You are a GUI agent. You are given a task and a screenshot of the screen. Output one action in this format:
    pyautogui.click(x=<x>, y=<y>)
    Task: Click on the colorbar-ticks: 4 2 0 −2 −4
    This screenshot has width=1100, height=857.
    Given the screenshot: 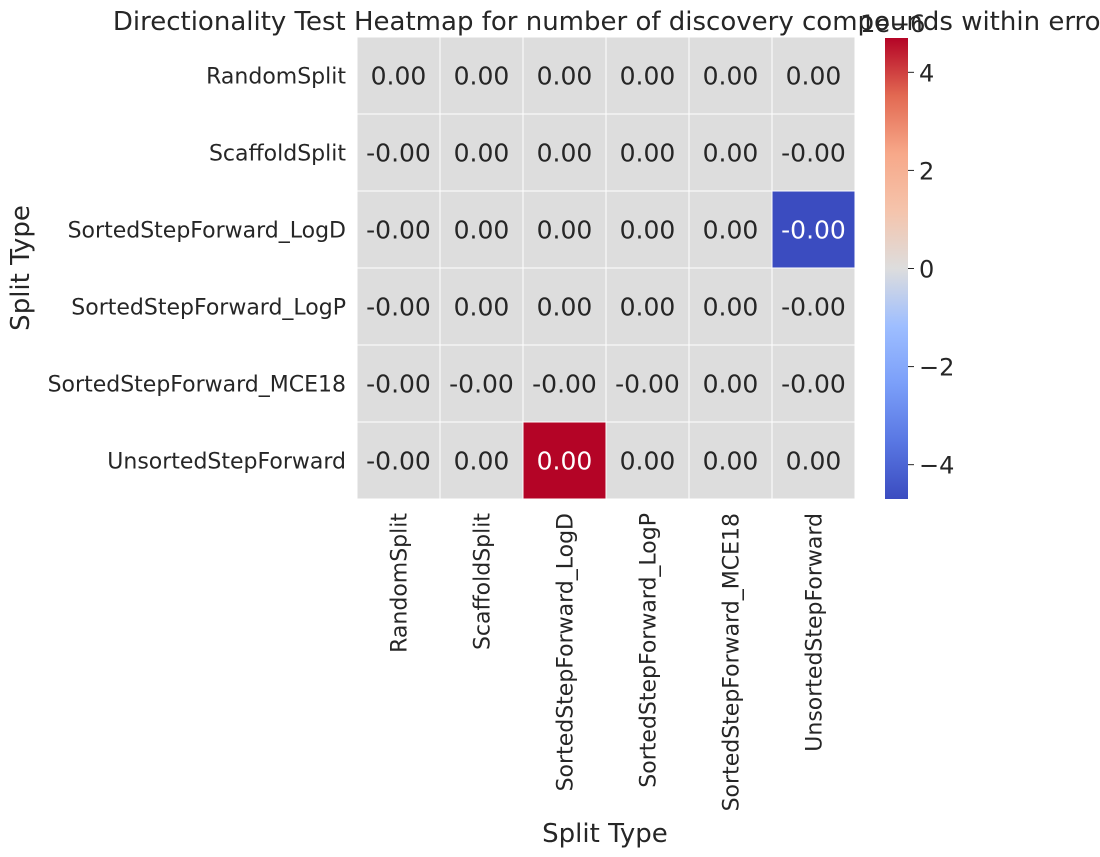 What is the action you would take?
    pyautogui.click(x=931, y=269)
    